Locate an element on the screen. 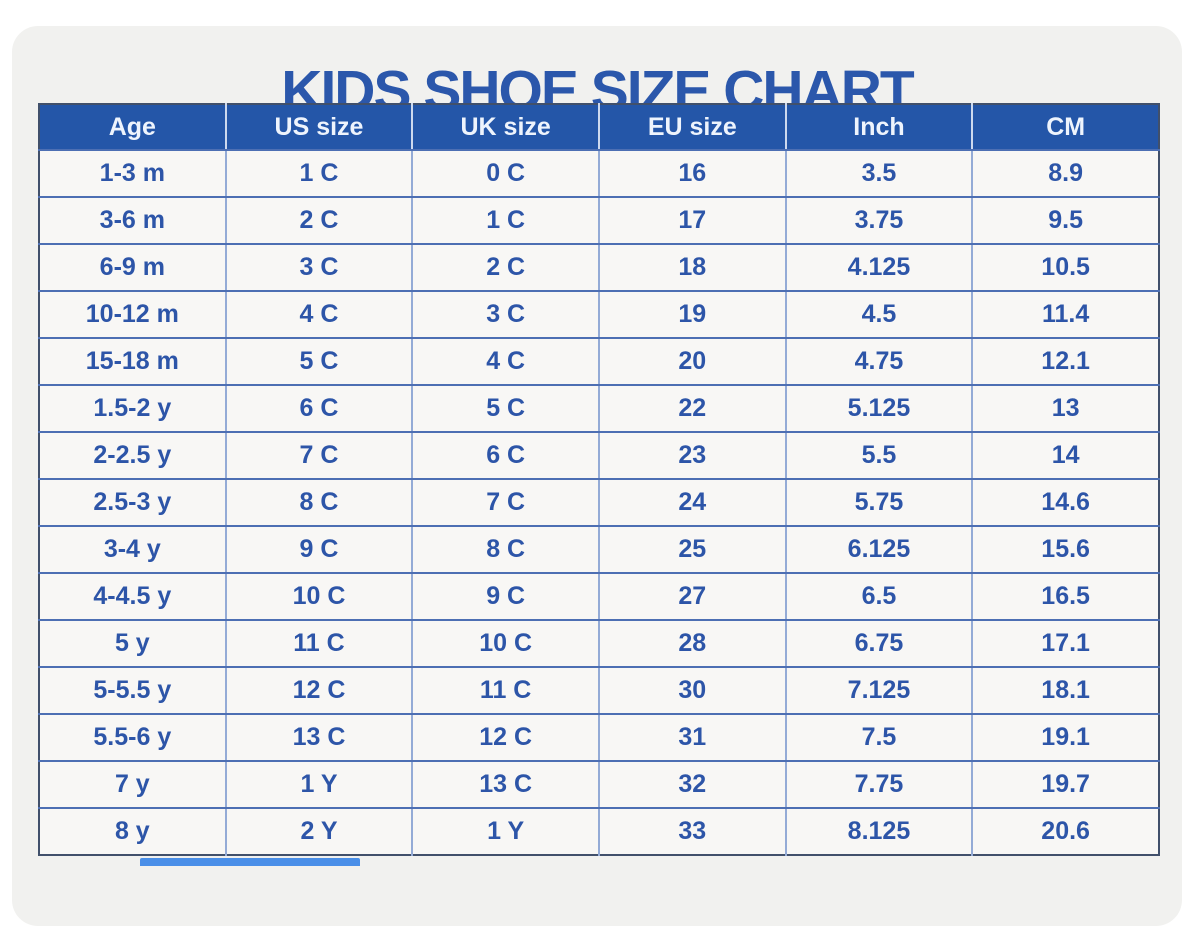 The image size is (1200, 926). table-cell: 11.4 is located at coordinates (1065, 315).